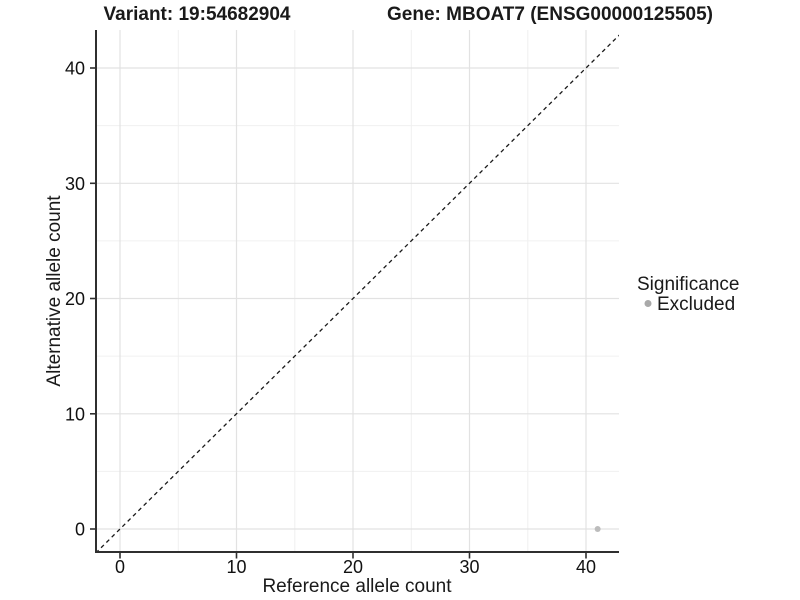 The width and height of the screenshot is (800, 600). I want to click on data-points-layer, so click(597, 529).